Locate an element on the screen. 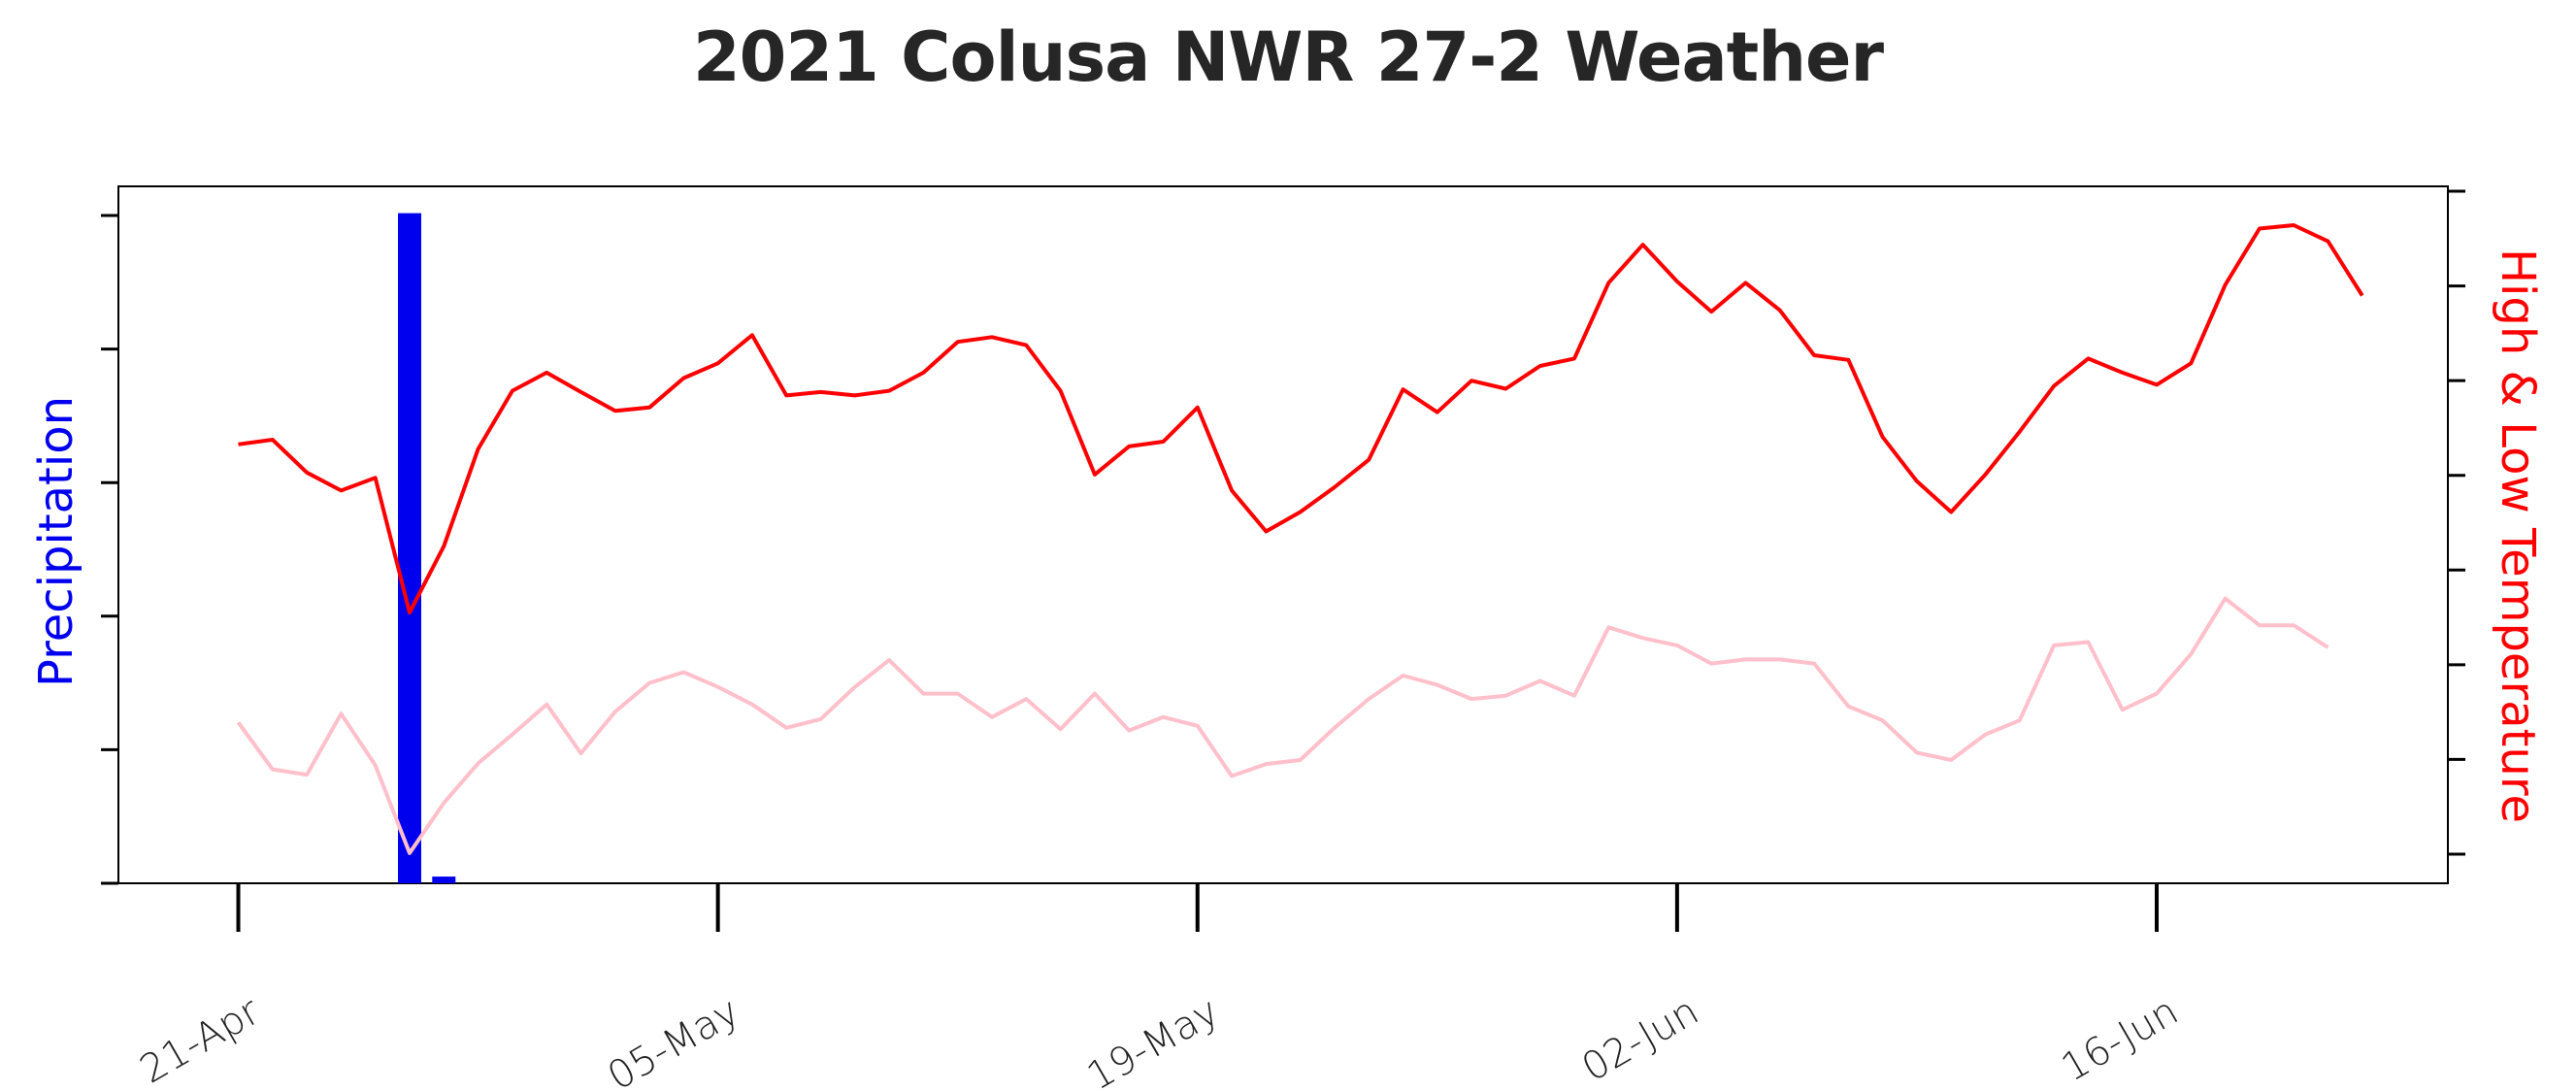 The image size is (2576, 1091). right-axis-title: High & Low Temperature is located at coordinates (2518, 535).